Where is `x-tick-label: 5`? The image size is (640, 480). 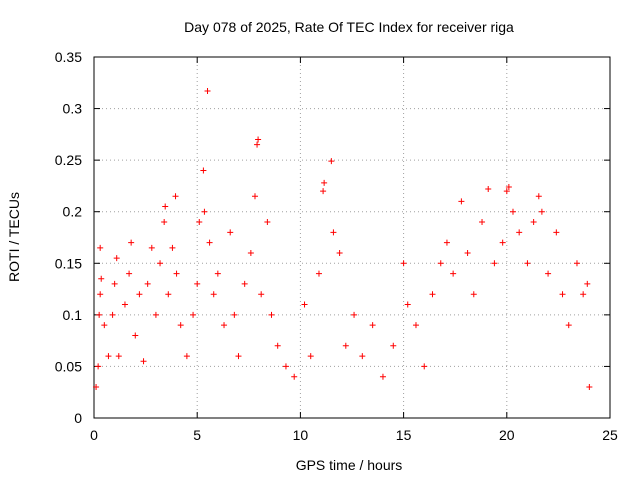
x-tick-label: 5 is located at coordinates (197, 435).